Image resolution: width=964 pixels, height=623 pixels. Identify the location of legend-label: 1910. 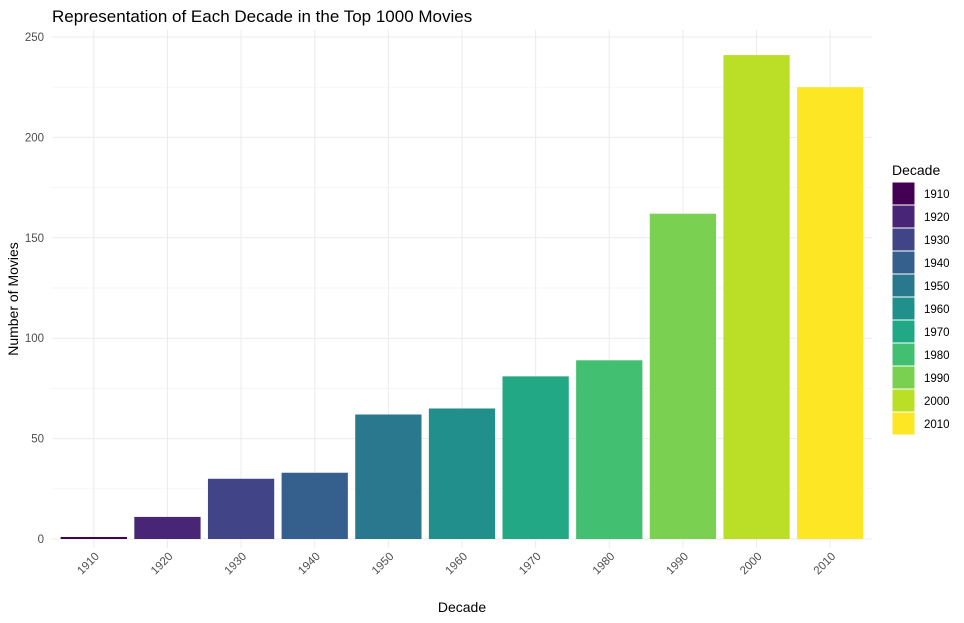
(937, 195).